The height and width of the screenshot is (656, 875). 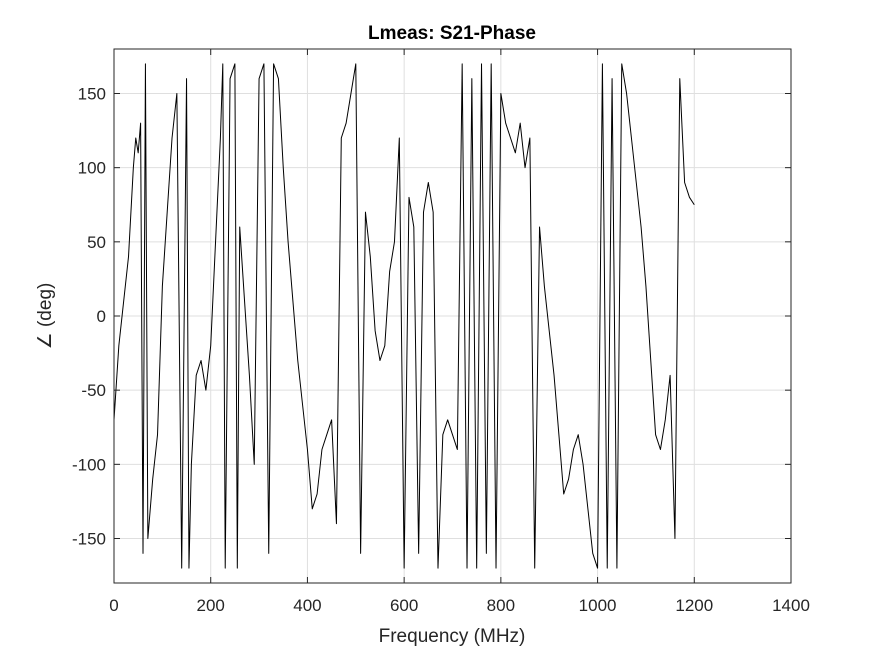 What do you see at coordinates (791, 605) in the screenshot?
I see `x-tick-label: 1400` at bounding box center [791, 605].